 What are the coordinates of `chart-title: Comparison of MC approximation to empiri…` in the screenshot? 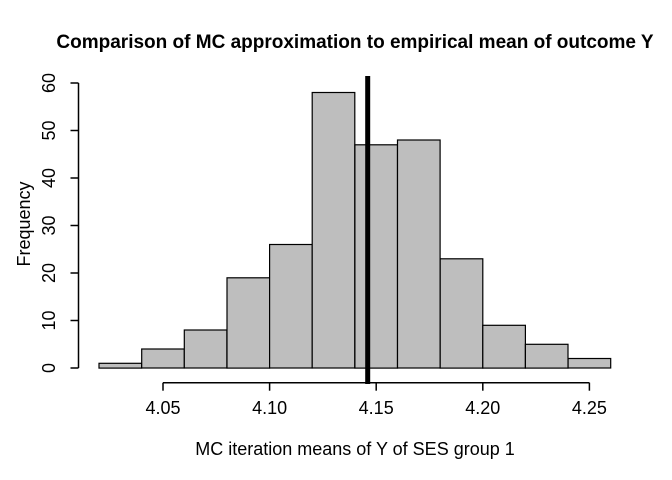 It's located at (355, 42).